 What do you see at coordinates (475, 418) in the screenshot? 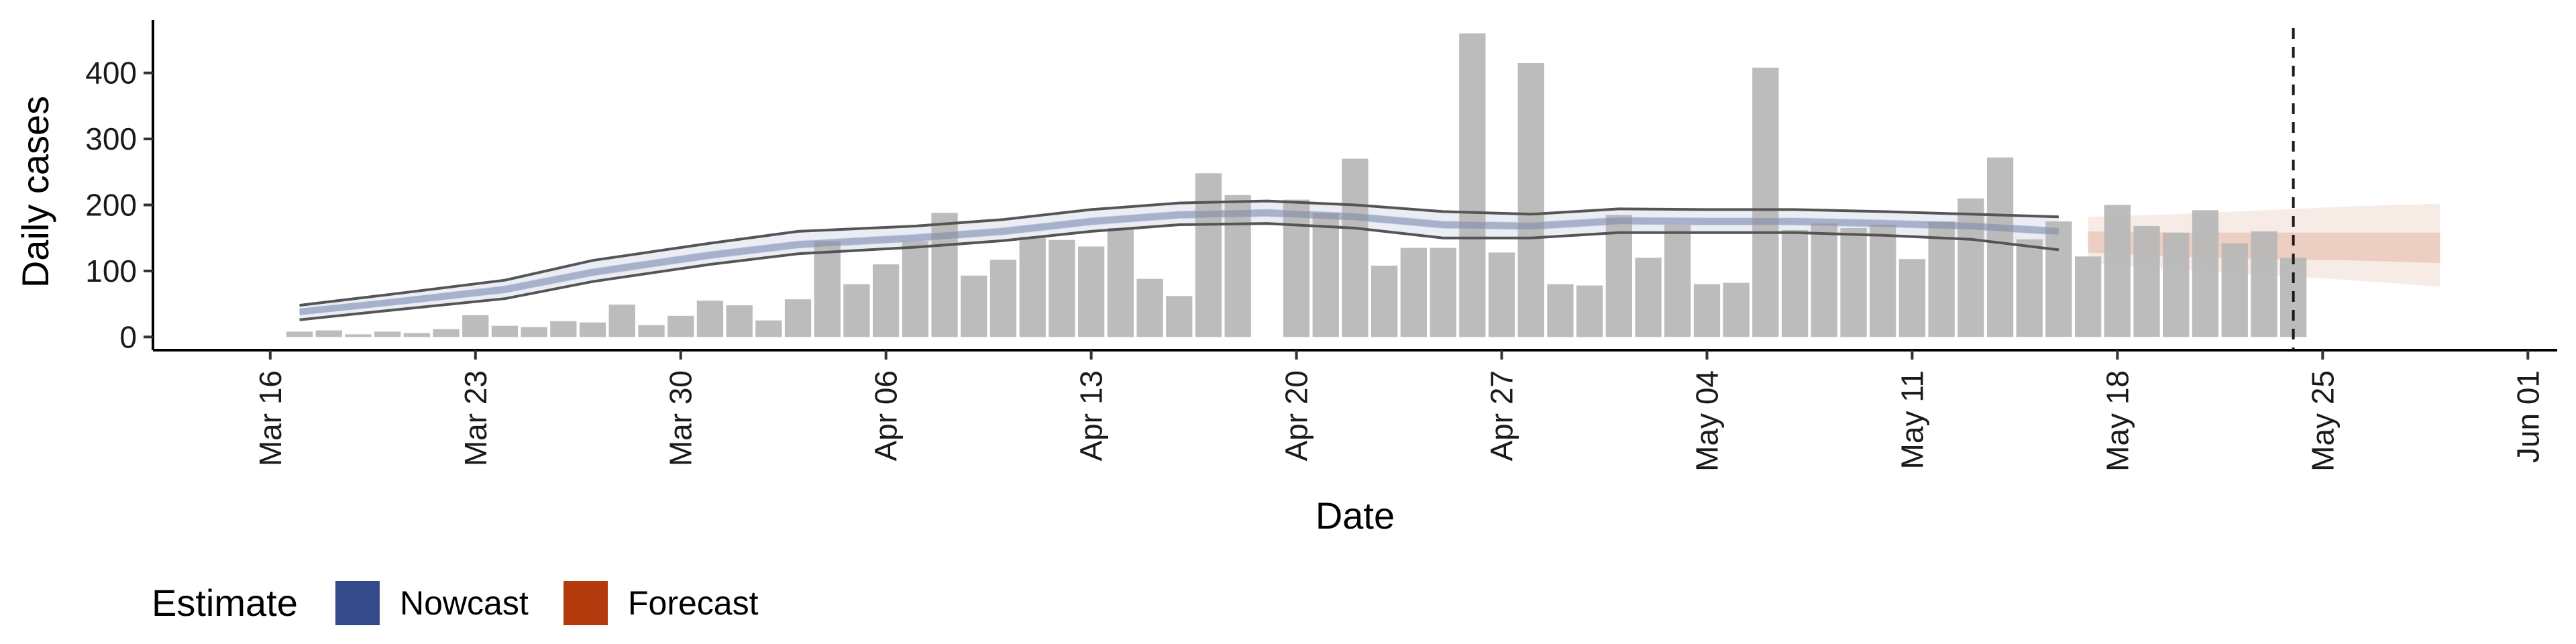
I see `x-tick-label: Mar 23` at bounding box center [475, 418].